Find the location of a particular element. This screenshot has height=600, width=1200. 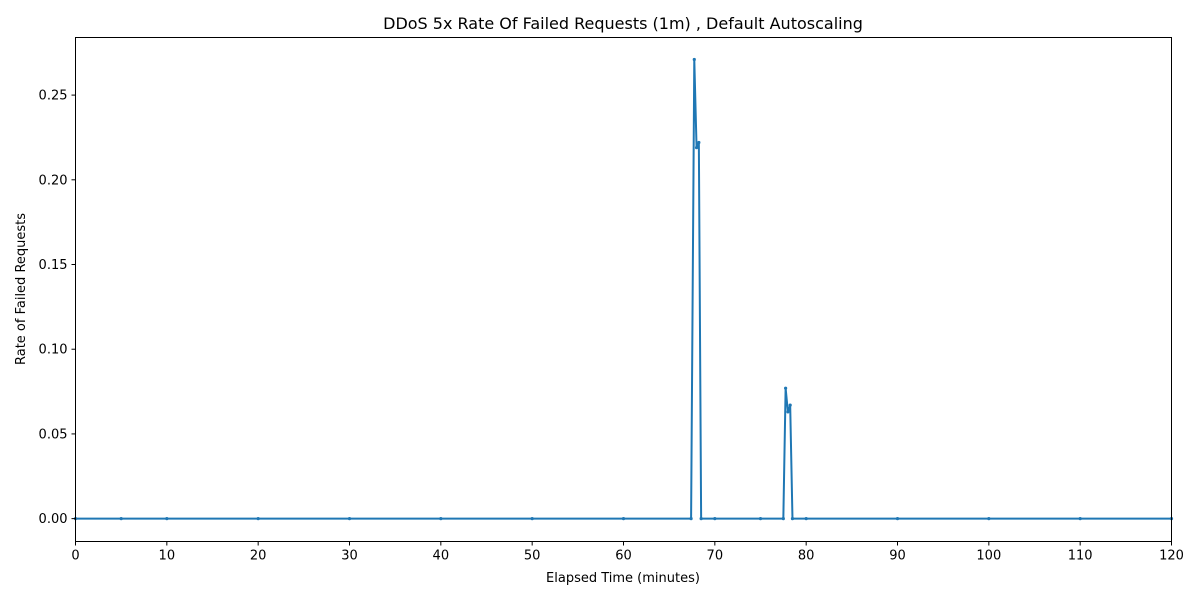

x-tick-label: 50 is located at coordinates (532, 556).